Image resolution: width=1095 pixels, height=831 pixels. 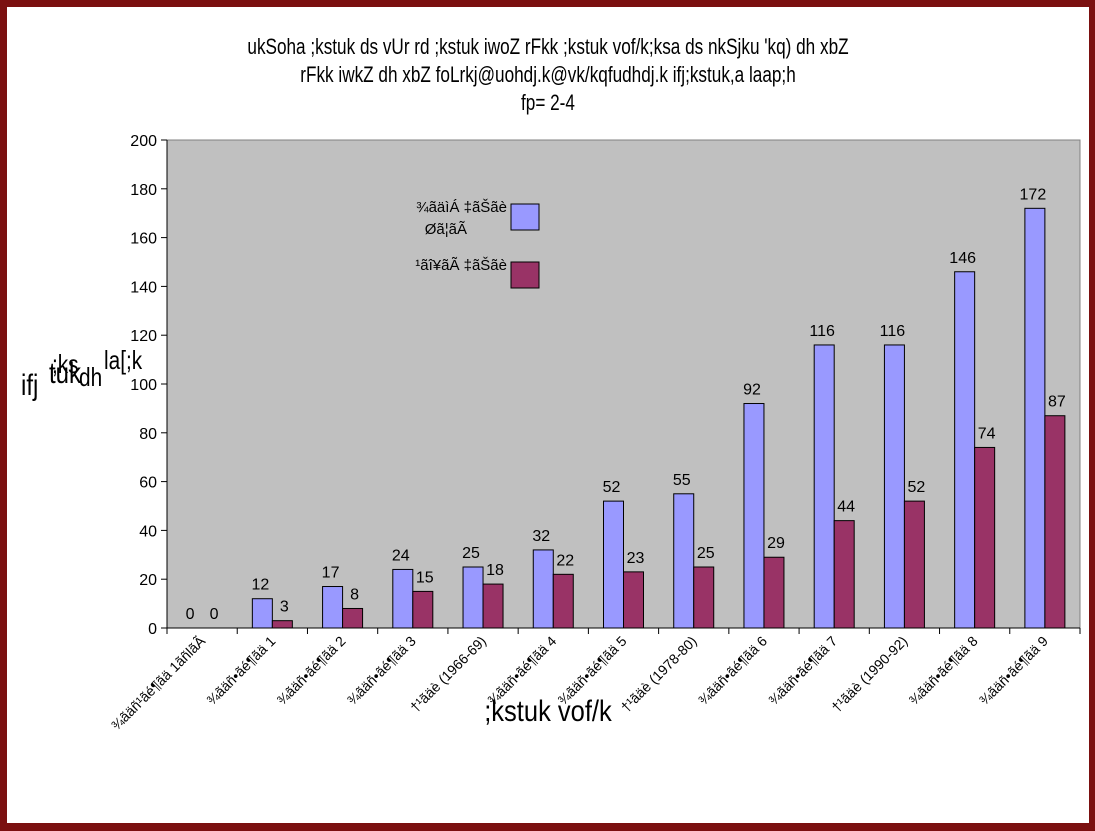 What do you see at coordinates (636, 558) in the screenshot?
I see `data-label: 23` at bounding box center [636, 558].